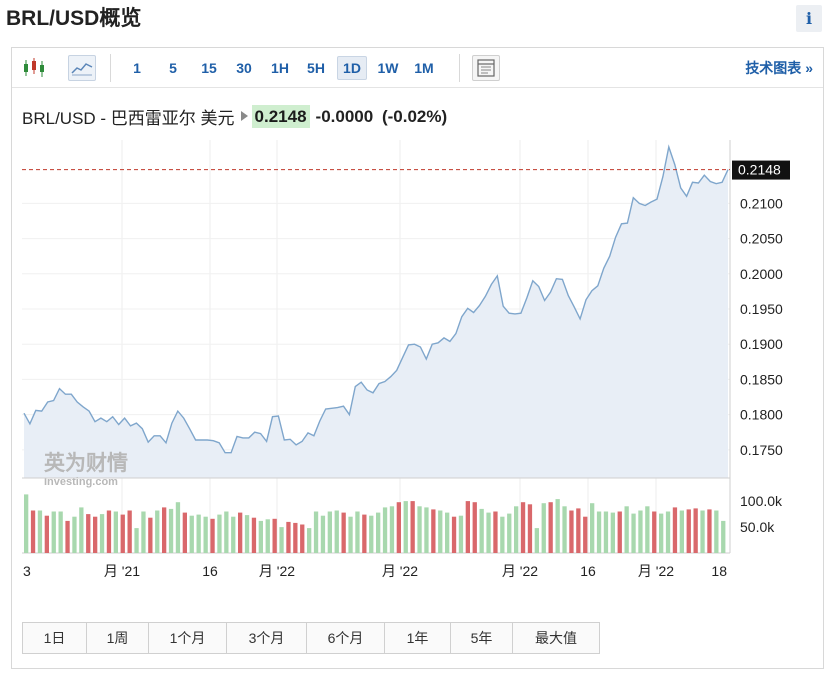 Image resolution: width=830 pixels, height=674 pixels. I want to click on range-1w: 1周, so click(118, 638).